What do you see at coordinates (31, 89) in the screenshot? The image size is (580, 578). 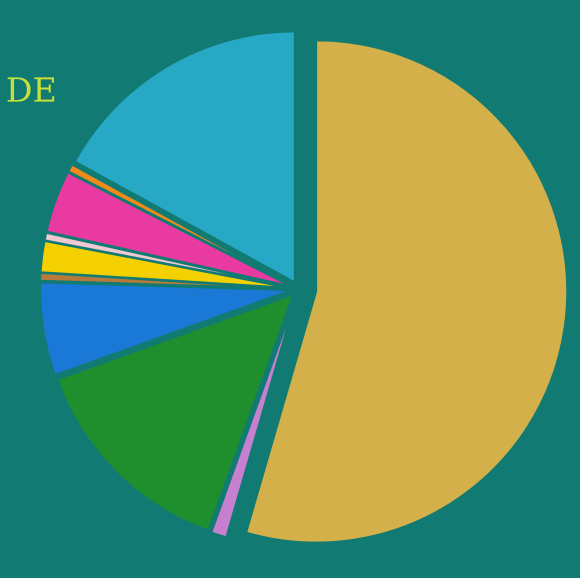 I see `text: DE` at bounding box center [31, 89].